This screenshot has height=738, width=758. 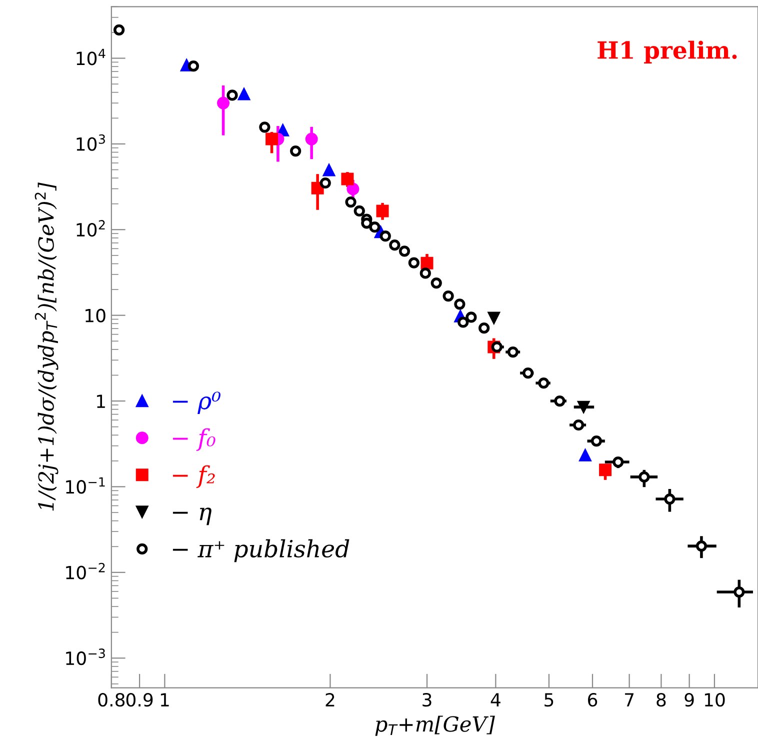 What do you see at coordinates (427, 699) in the screenshot?
I see `x-tick-label: 3` at bounding box center [427, 699].